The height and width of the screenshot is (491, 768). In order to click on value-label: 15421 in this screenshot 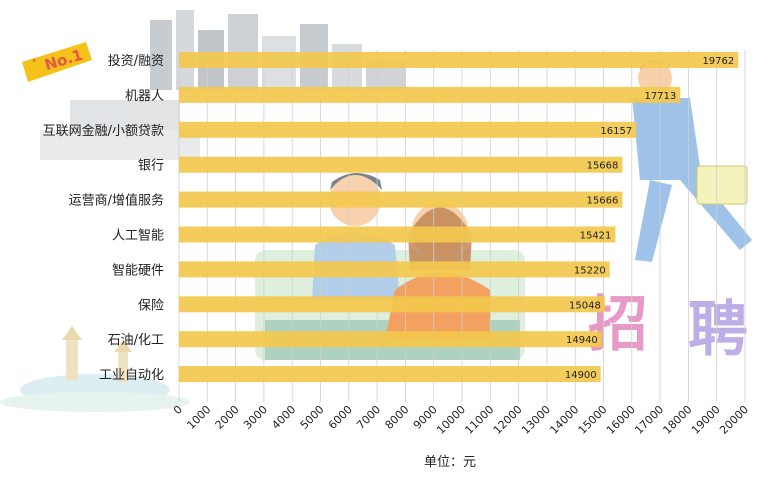, I will do `click(596, 236)`.